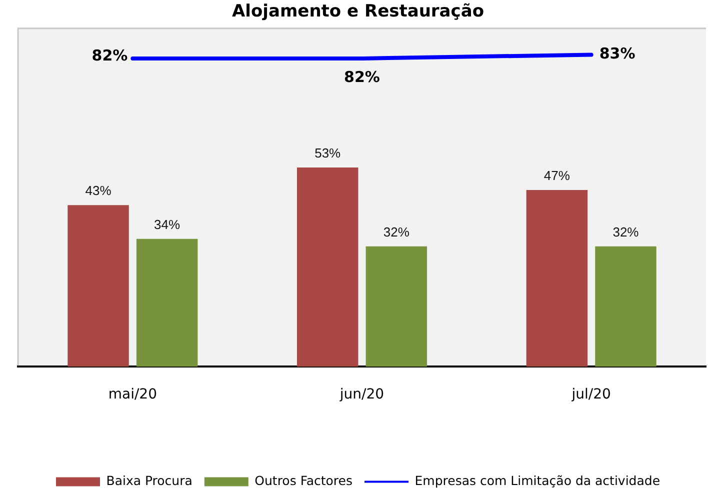  I want to click on legend-label: Empresas com Limitação da actividade, so click(537, 480).